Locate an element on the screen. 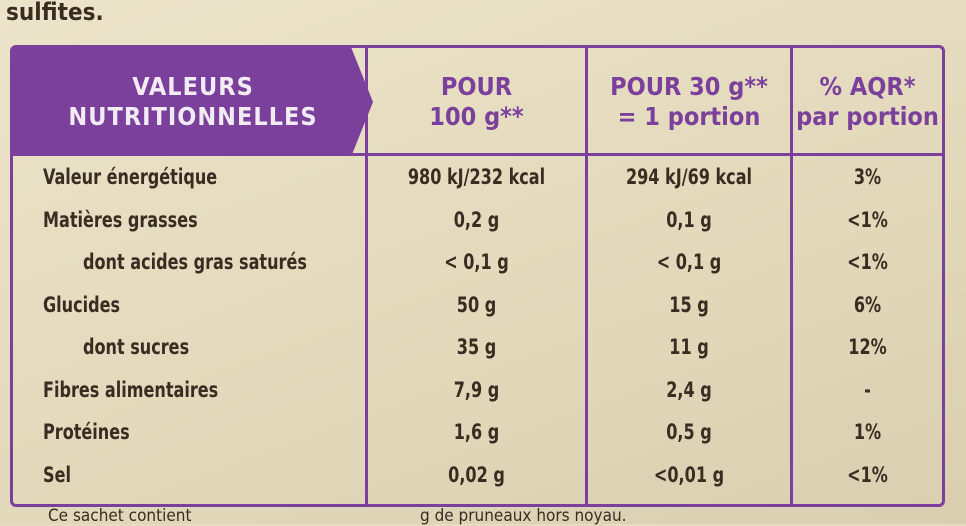 This screenshot has height=526, width=966. header-cell: POUR 100 g** is located at coordinates (476, 102).